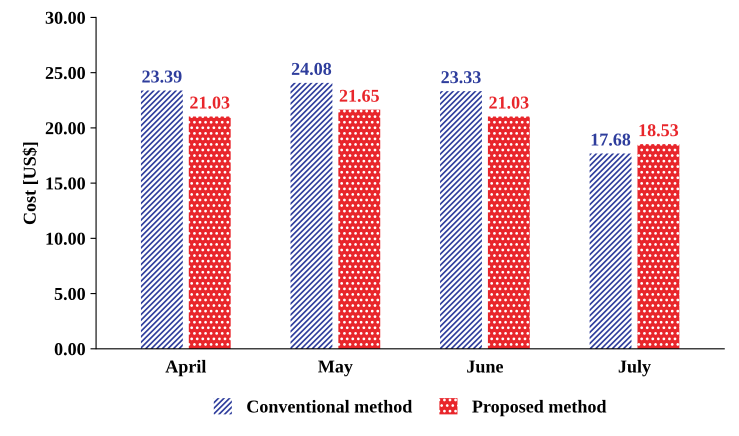 The image size is (739, 436). Describe the element at coordinates (335, 368) in the screenshot. I see `x-tick-label: May` at that location.